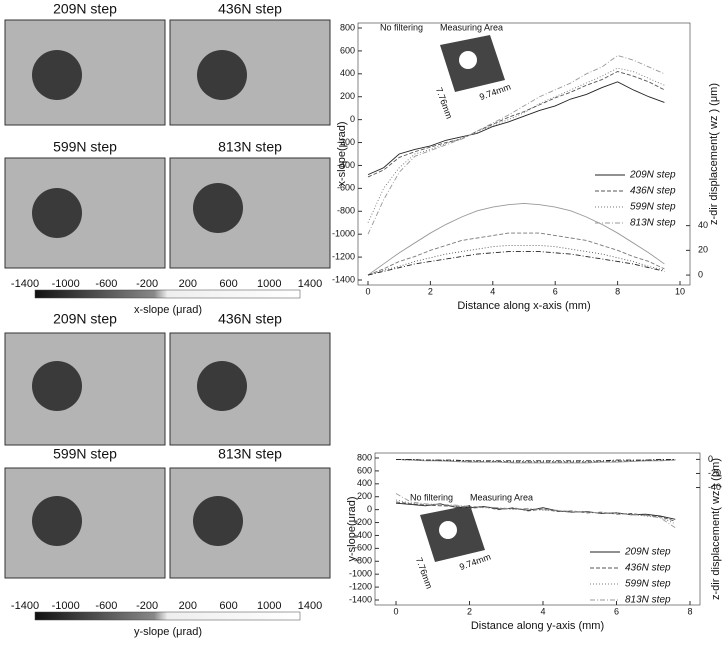 This screenshot has width=725, height=650. I want to click on y2-tick-label: -20, so click(714, 473).